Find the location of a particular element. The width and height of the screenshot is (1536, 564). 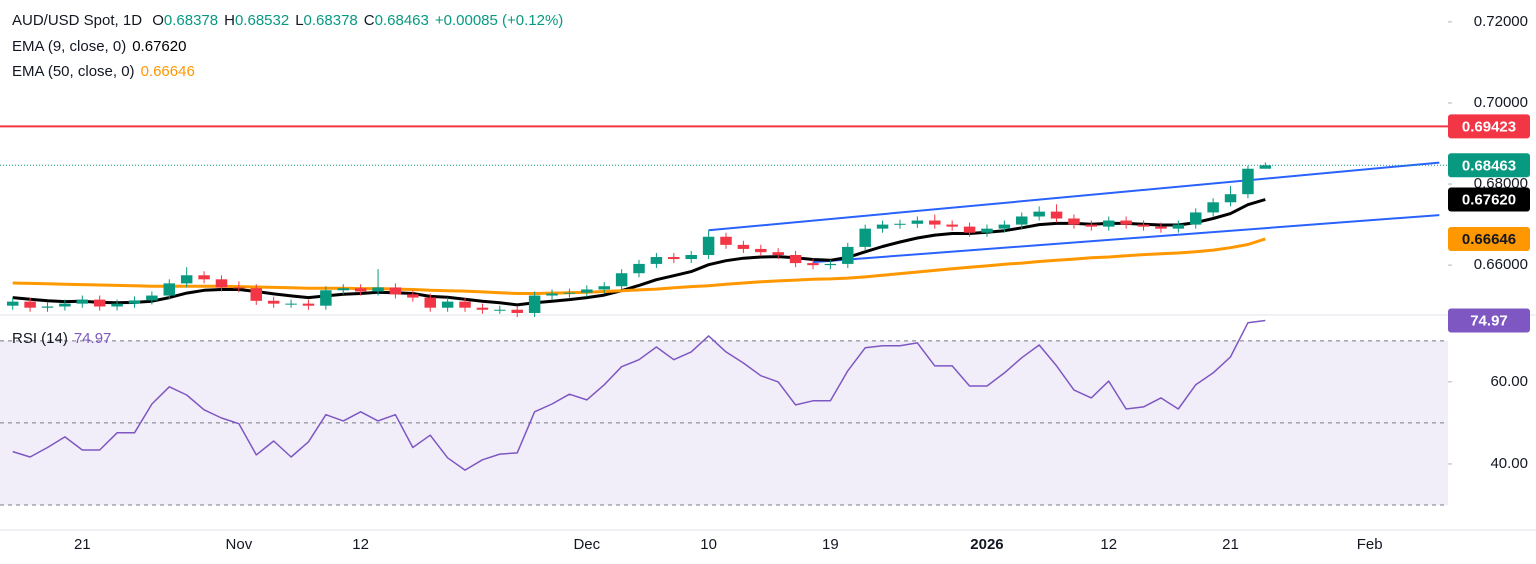

ema-legend: EMA (50, close, 0) 0.66646 is located at coordinates (106, 71).